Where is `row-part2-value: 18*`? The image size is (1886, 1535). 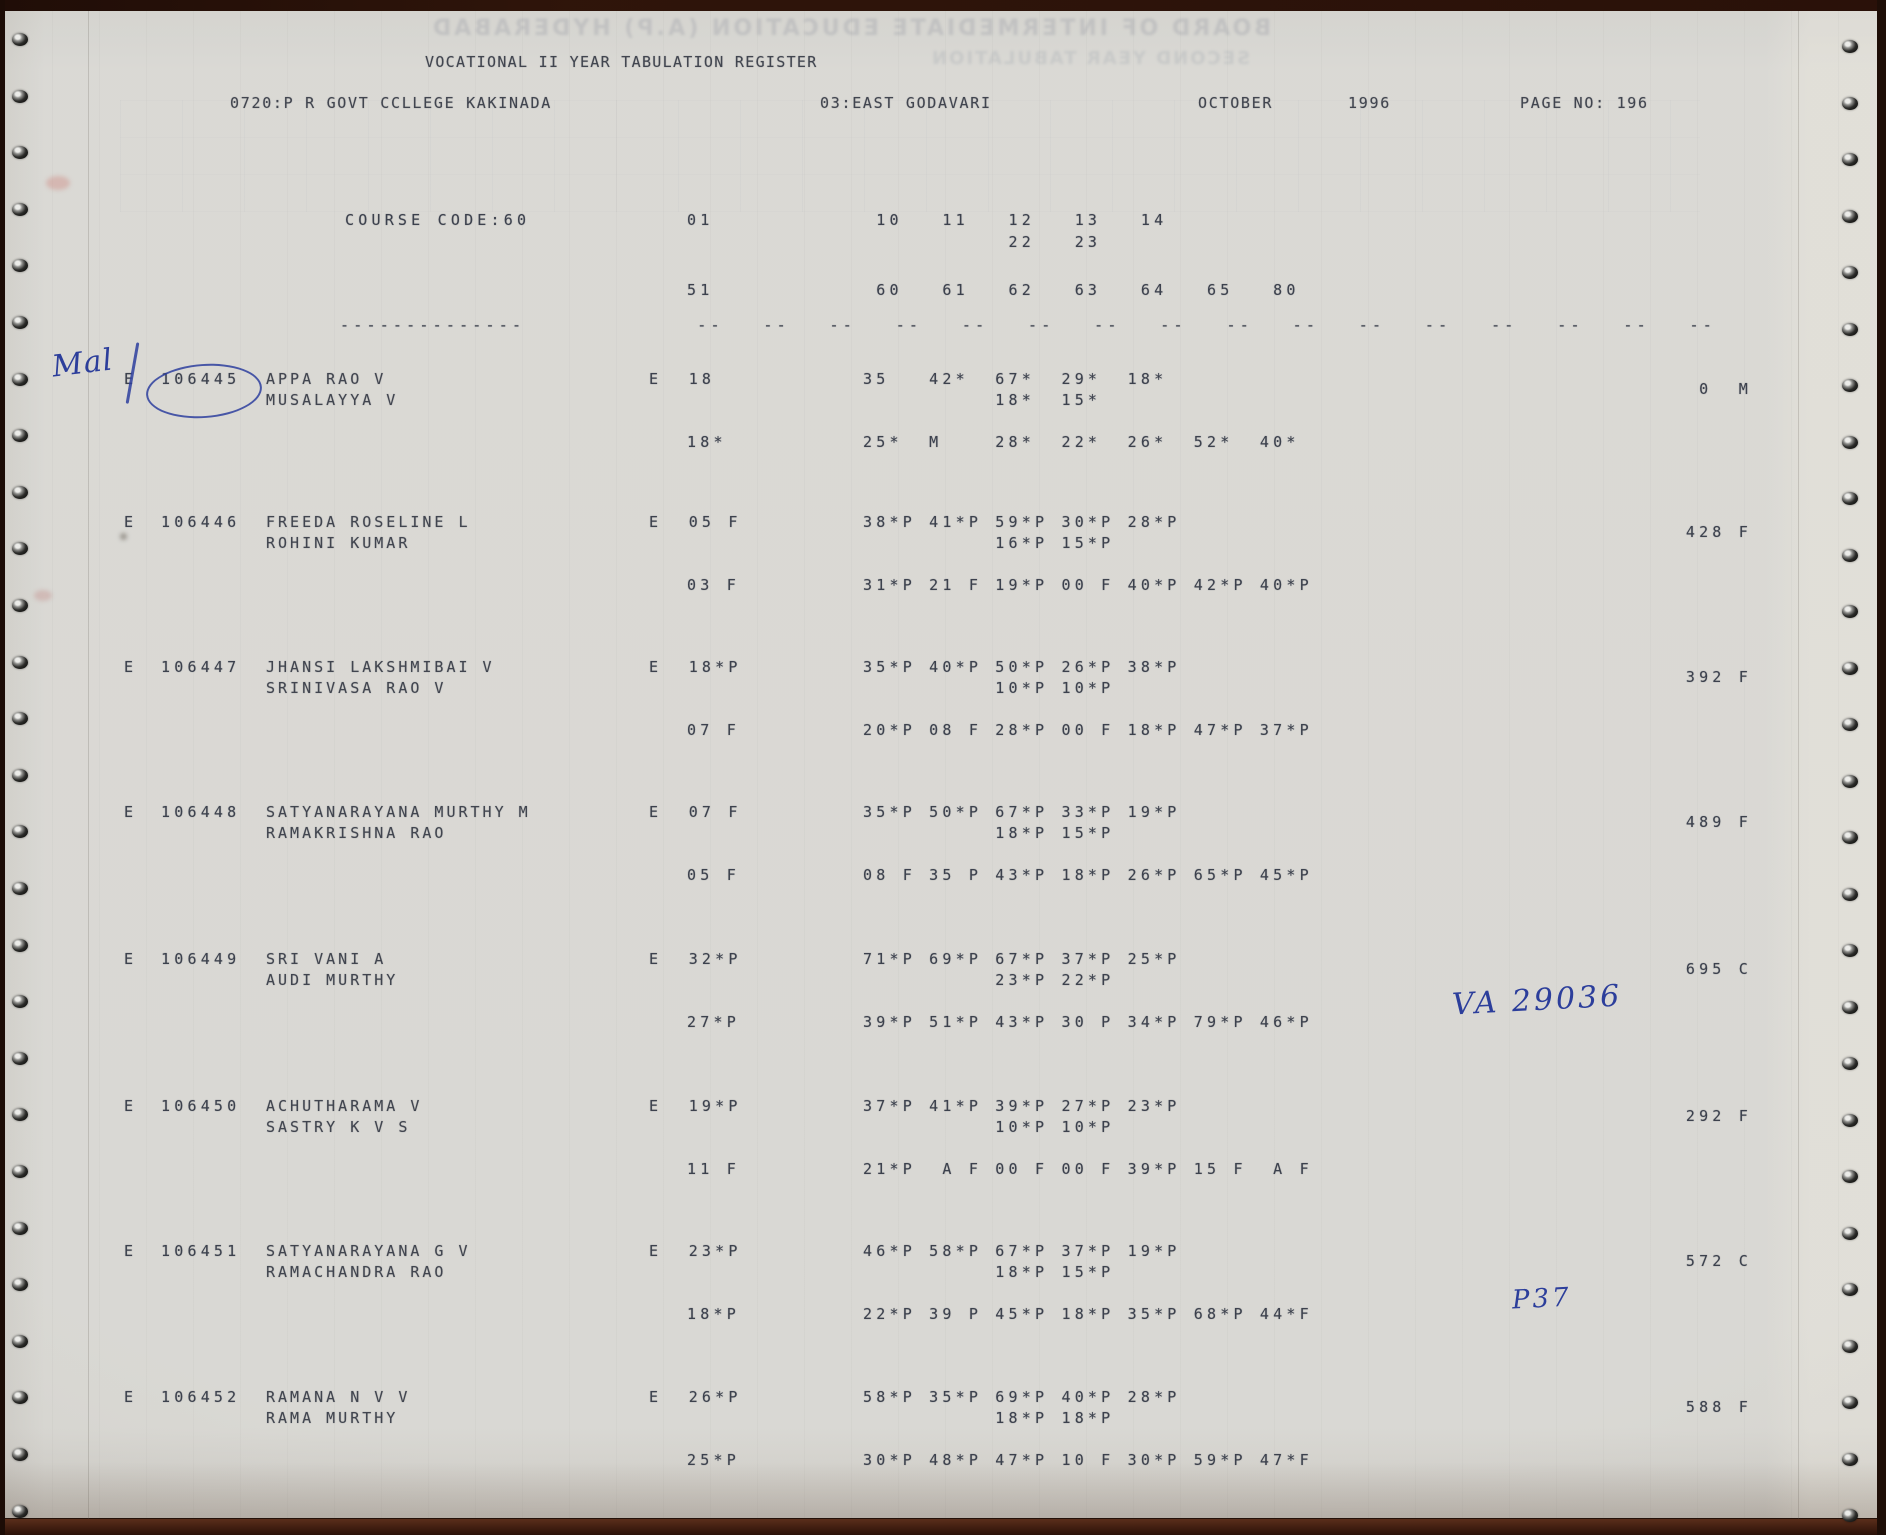
row-part2-value: 18* is located at coordinates (707, 442).